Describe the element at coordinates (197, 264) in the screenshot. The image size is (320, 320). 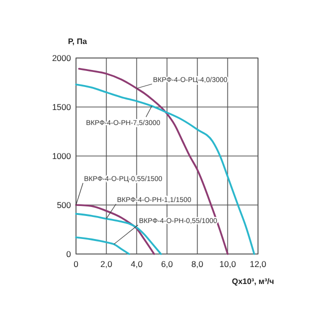
I see `x-tick-label: 8,0` at that location.